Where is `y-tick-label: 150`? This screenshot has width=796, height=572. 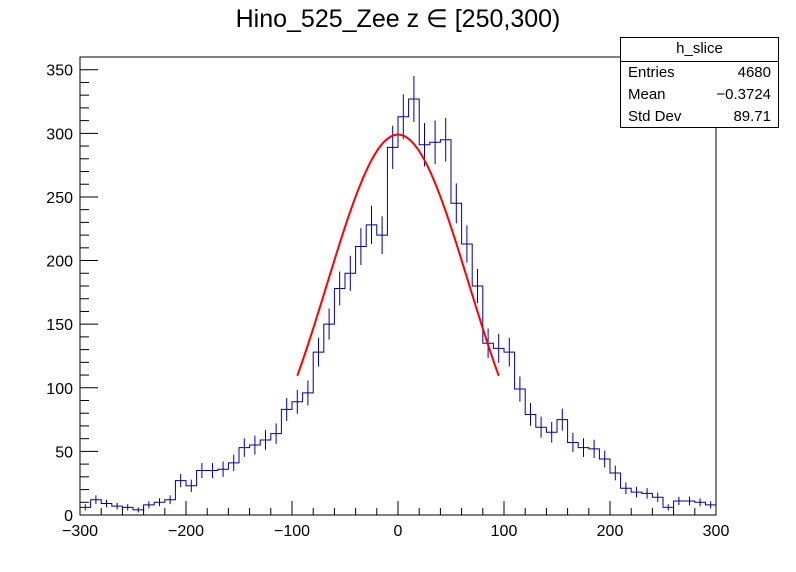
y-tick-label: 150 is located at coordinates (59, 325).